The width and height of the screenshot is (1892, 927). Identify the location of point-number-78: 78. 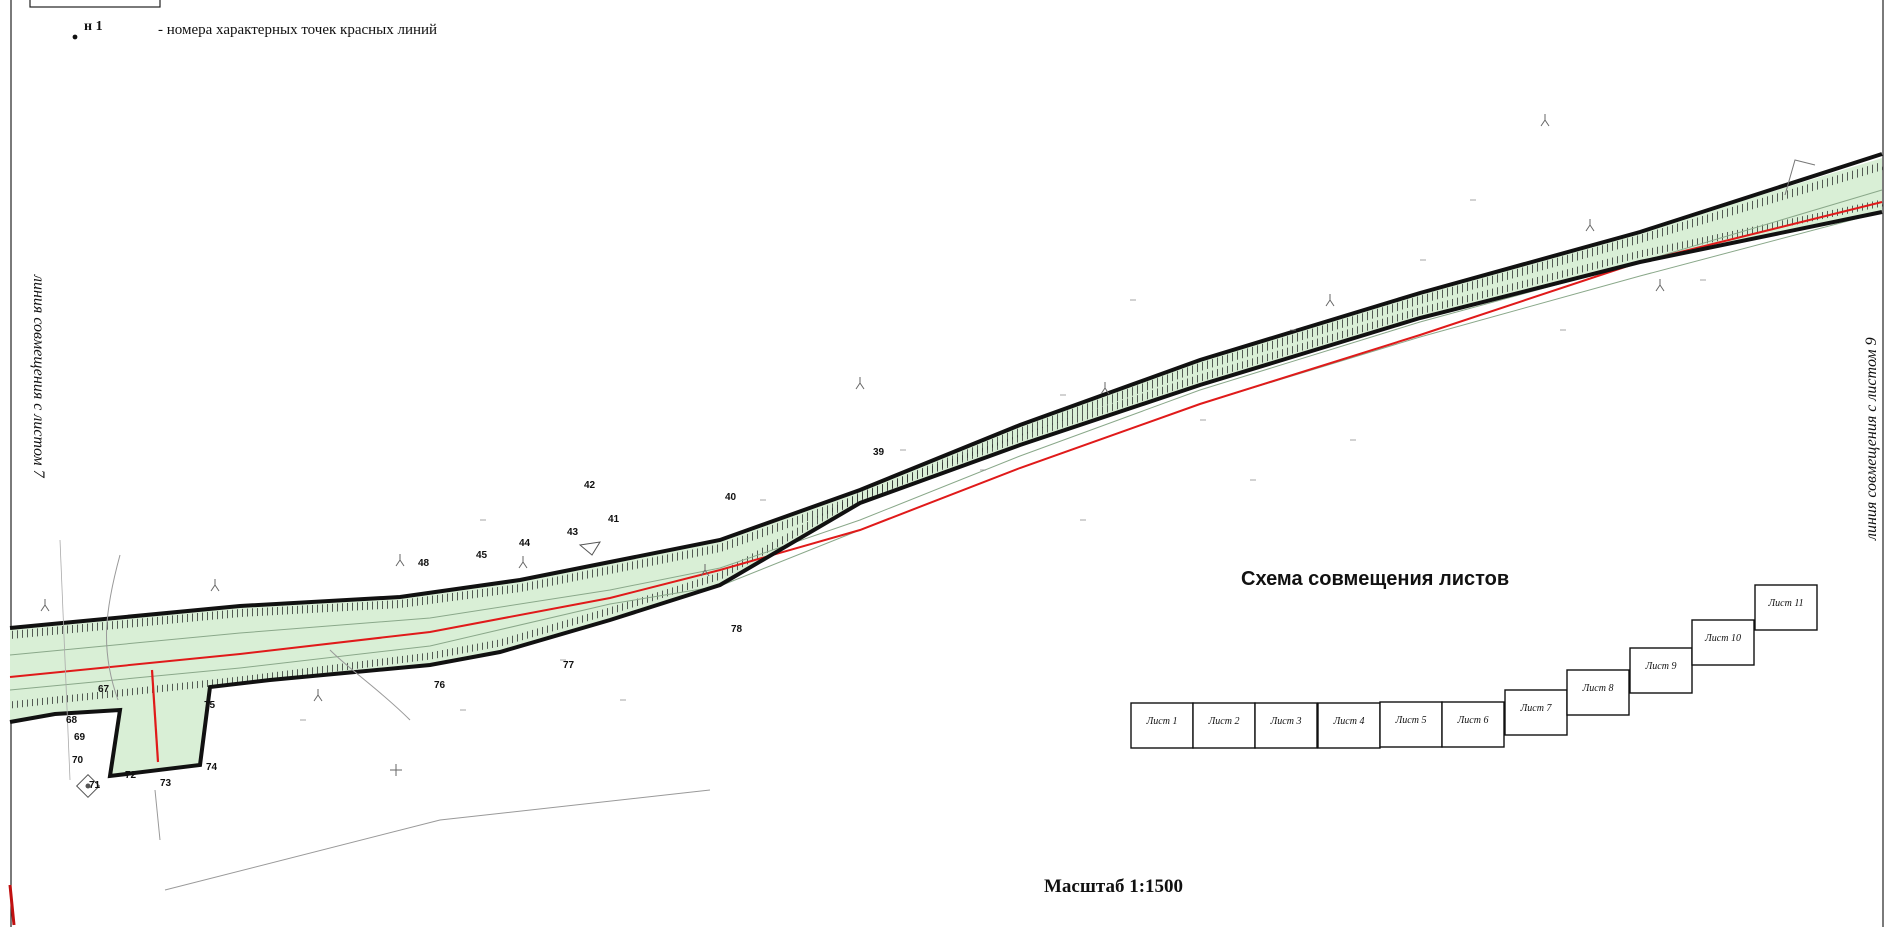
(737, 629).